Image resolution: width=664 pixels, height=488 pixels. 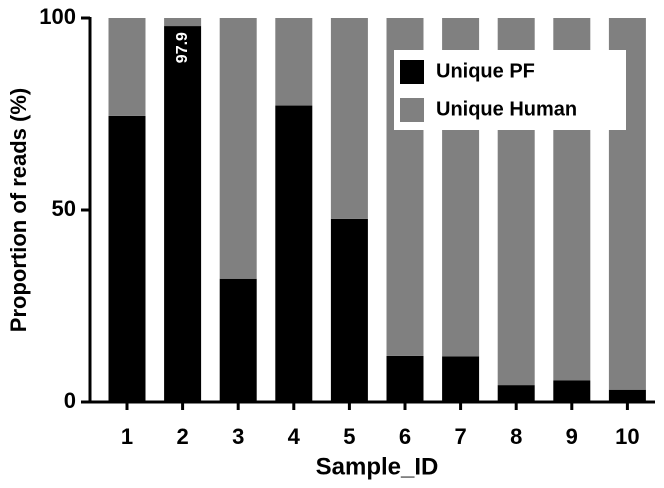 I want to click on legend-box, so click(x=510, y=90).